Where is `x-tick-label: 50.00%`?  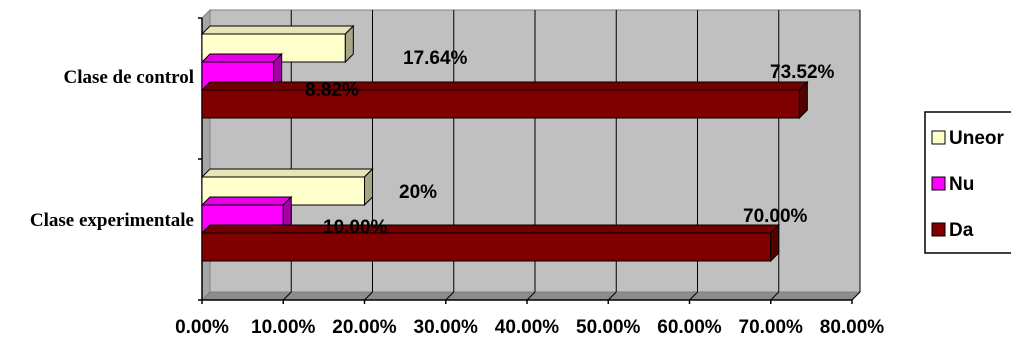 x-tick-label: 50.00% is located at coordinates (608, 327).